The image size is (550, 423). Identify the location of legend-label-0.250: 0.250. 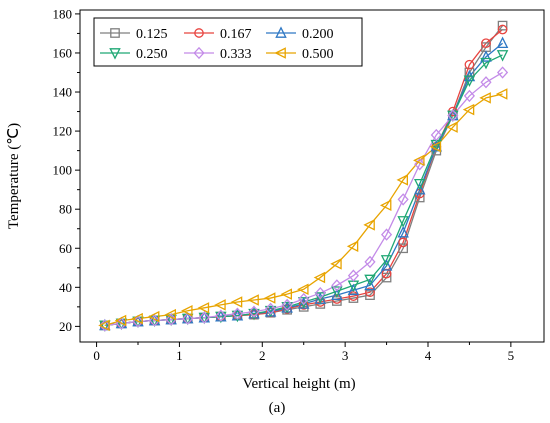
(152, 54).